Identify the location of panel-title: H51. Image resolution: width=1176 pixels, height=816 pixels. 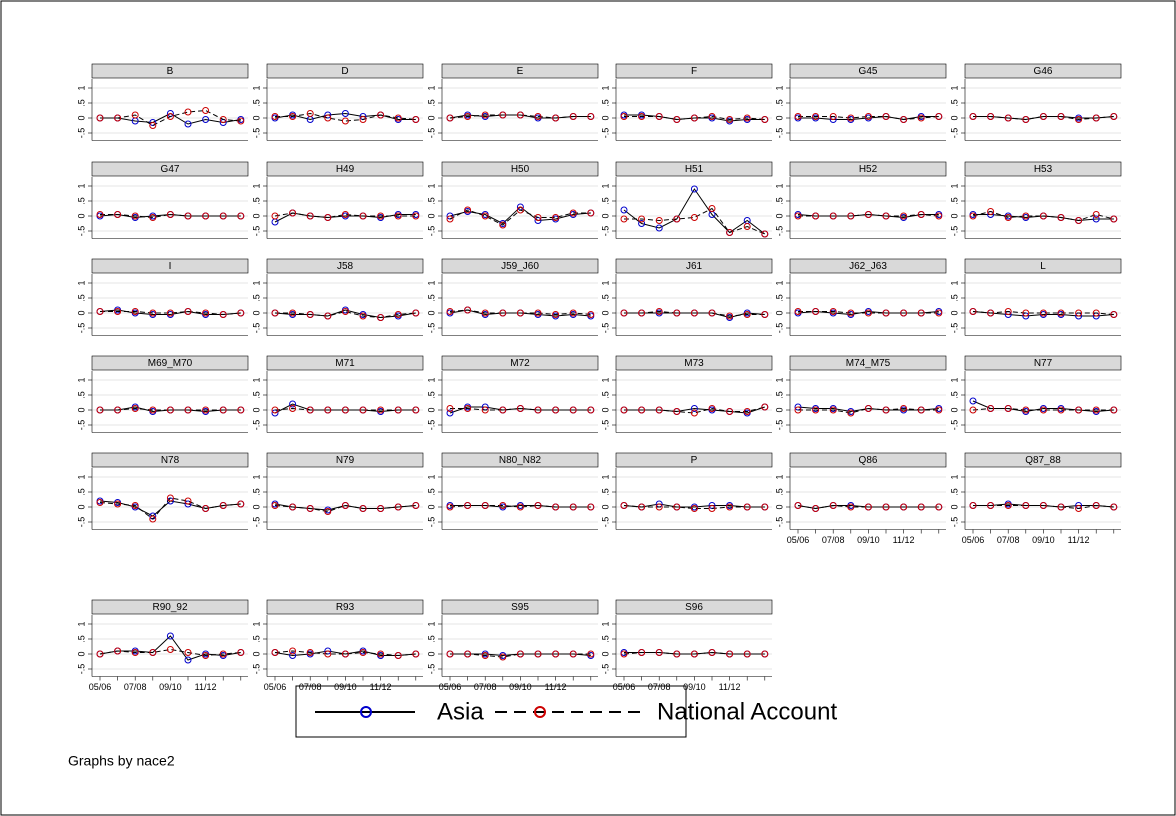
(694, 169).